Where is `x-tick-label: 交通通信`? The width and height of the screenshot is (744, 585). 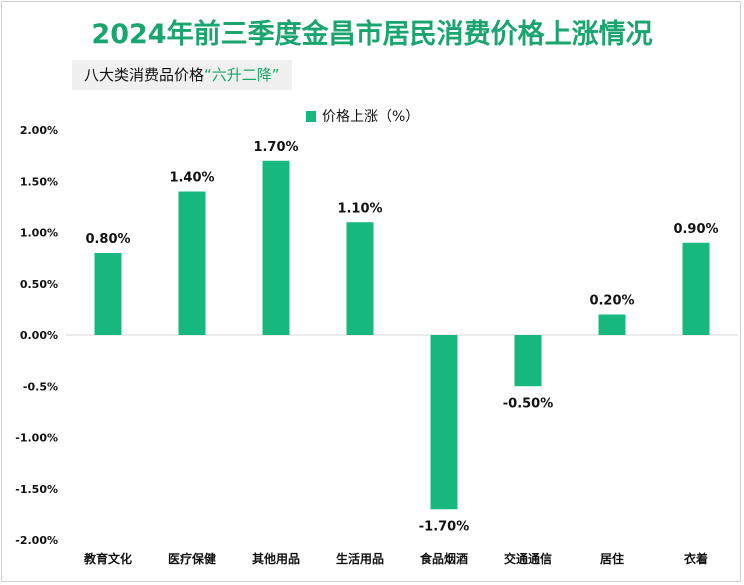
x-tick-label: 交通通信 is located at coordinates (528, 558).